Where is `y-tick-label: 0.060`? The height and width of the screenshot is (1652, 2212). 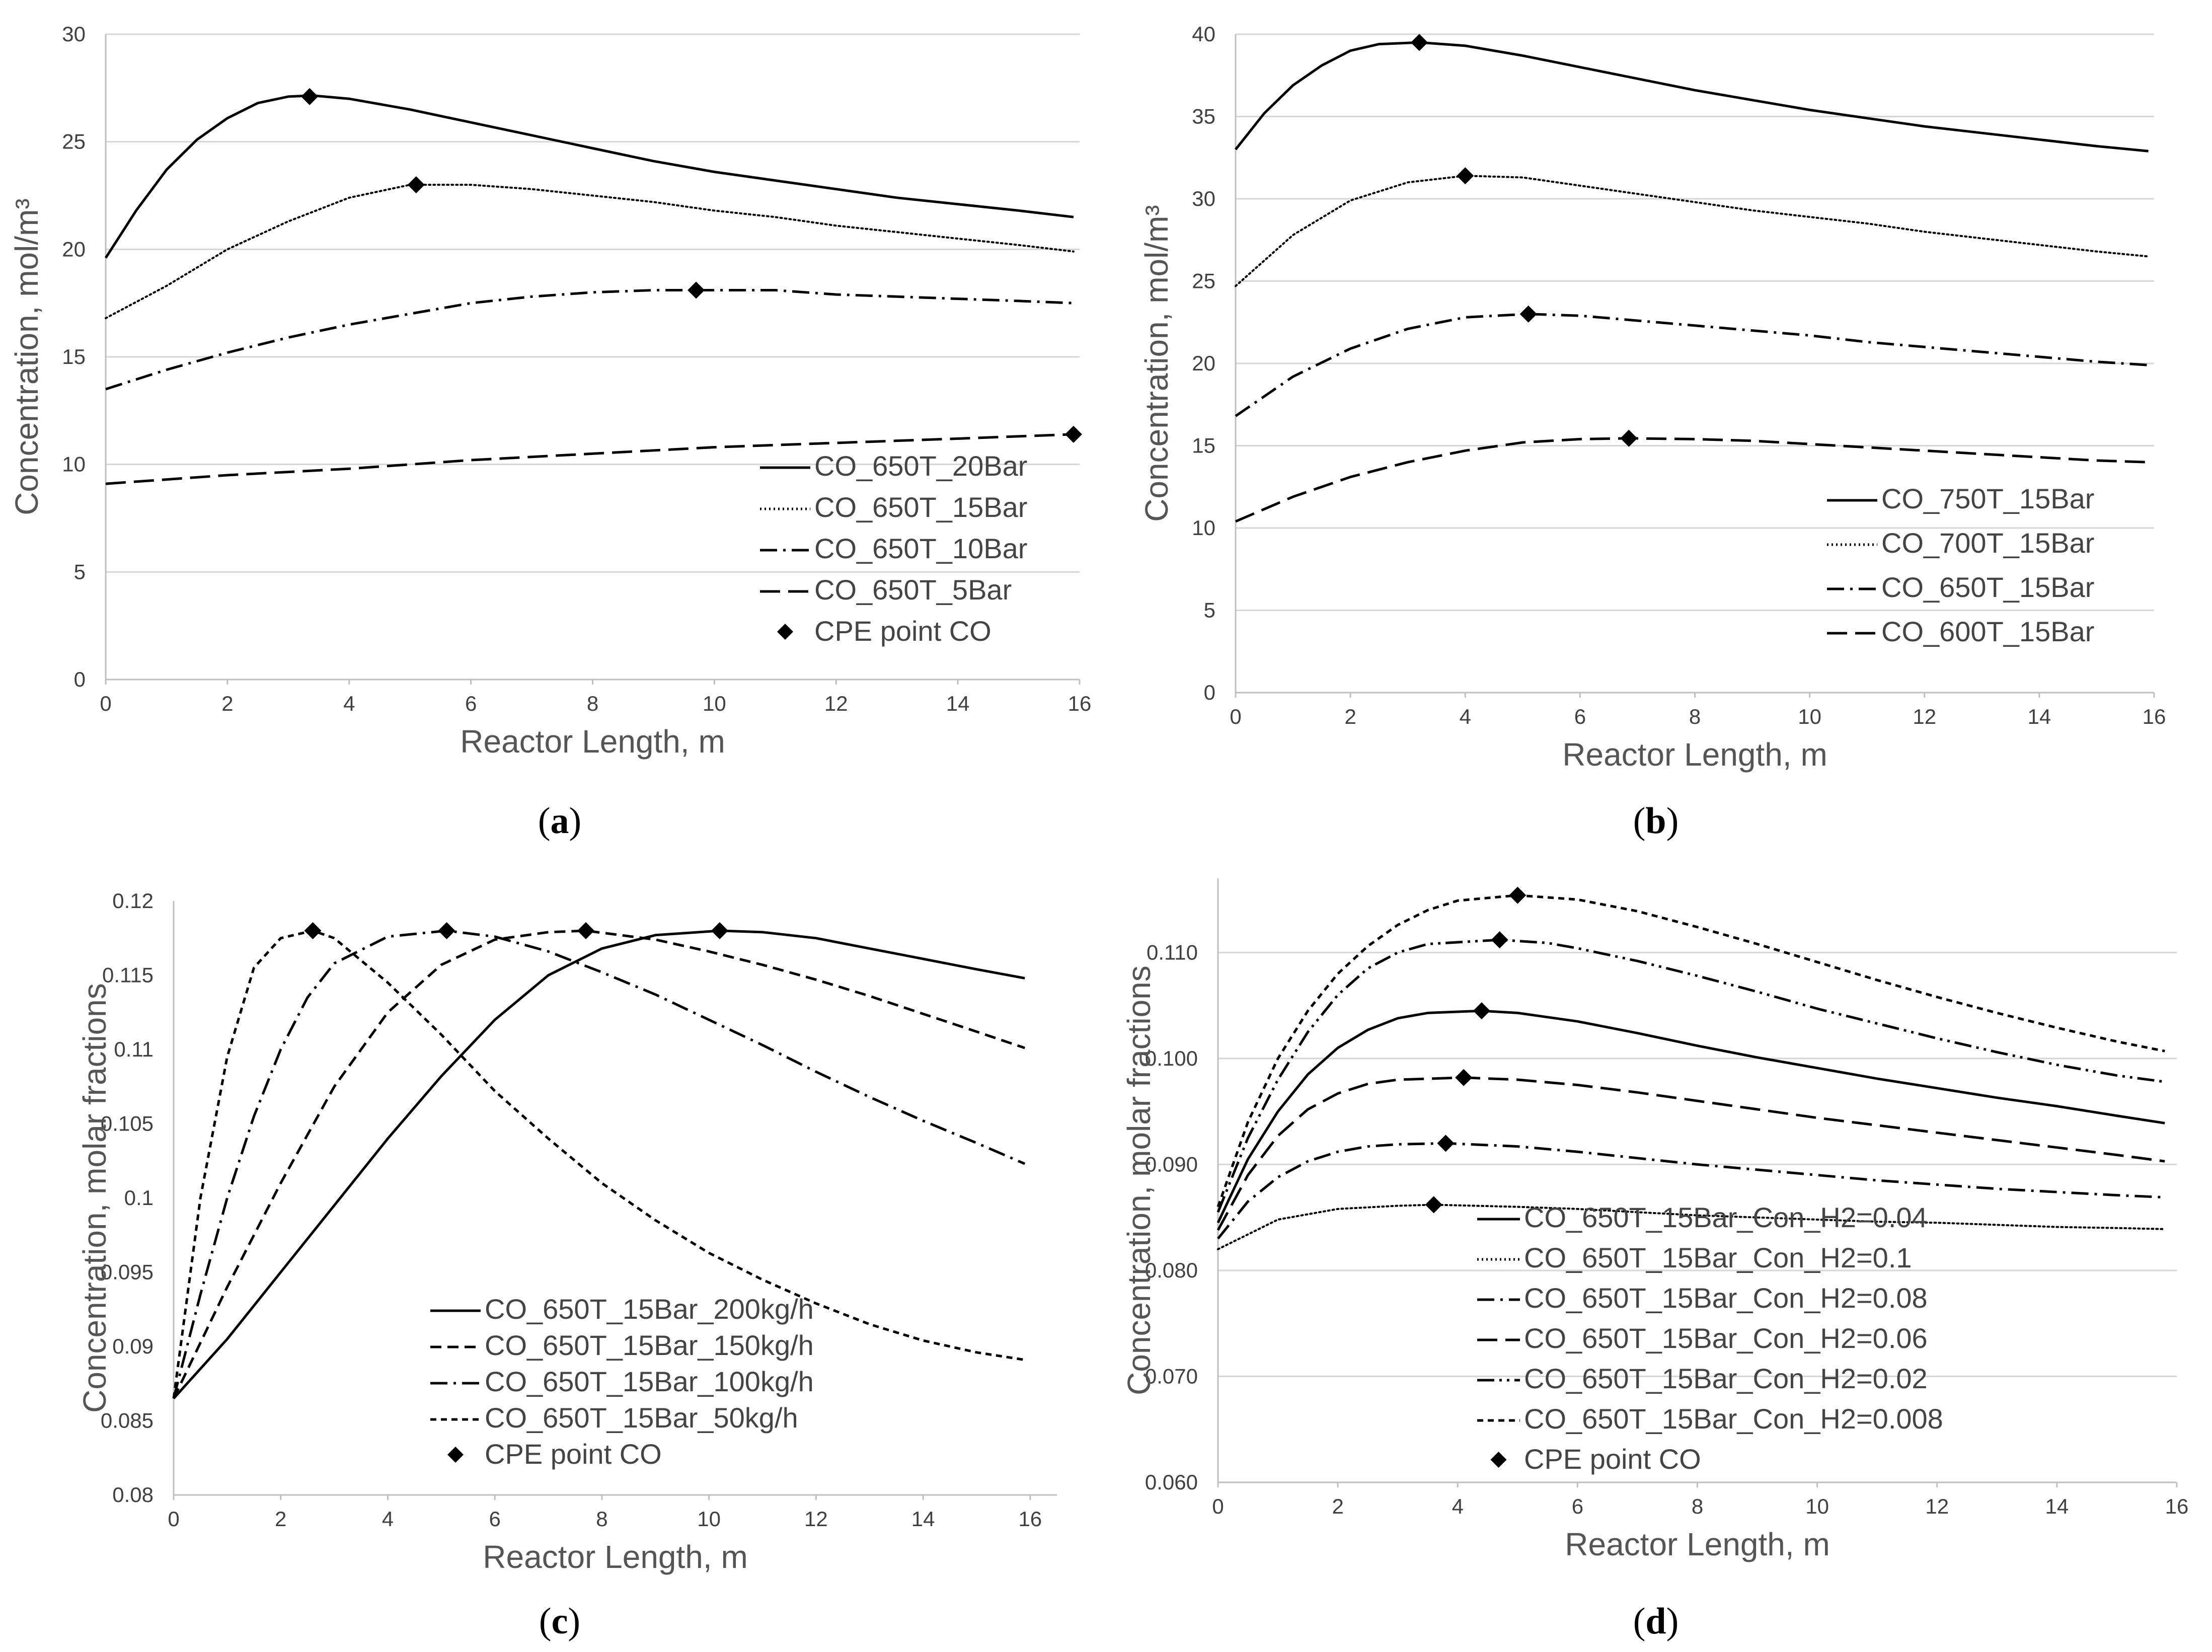
y-tick-label: 0.060 is located at coordinates (1171, 1482).